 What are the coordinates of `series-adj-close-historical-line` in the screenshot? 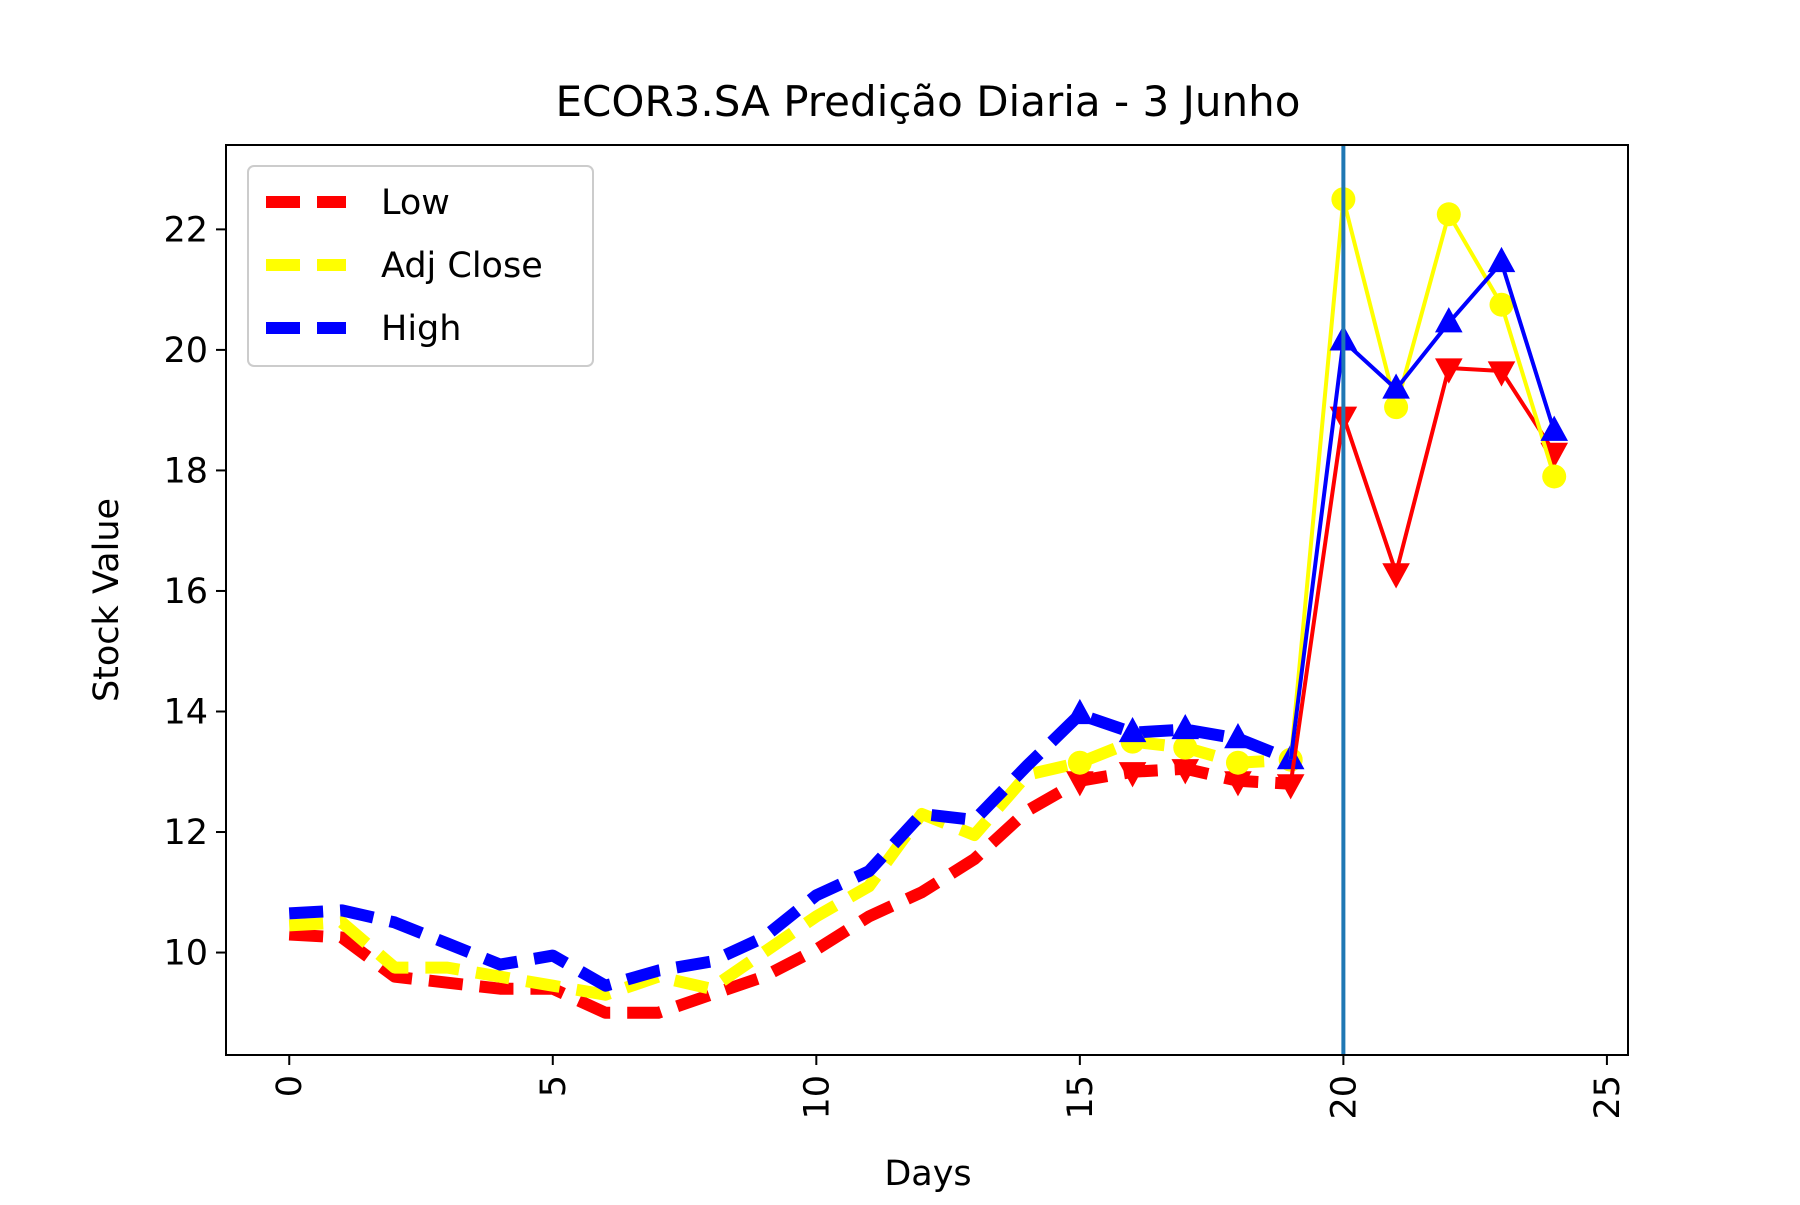 It's located at (790, 868).